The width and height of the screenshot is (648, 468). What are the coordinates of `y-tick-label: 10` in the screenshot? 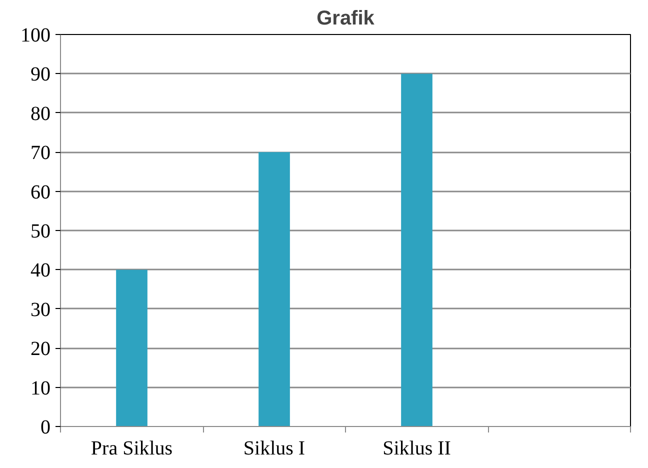 It's located at (40, 388).